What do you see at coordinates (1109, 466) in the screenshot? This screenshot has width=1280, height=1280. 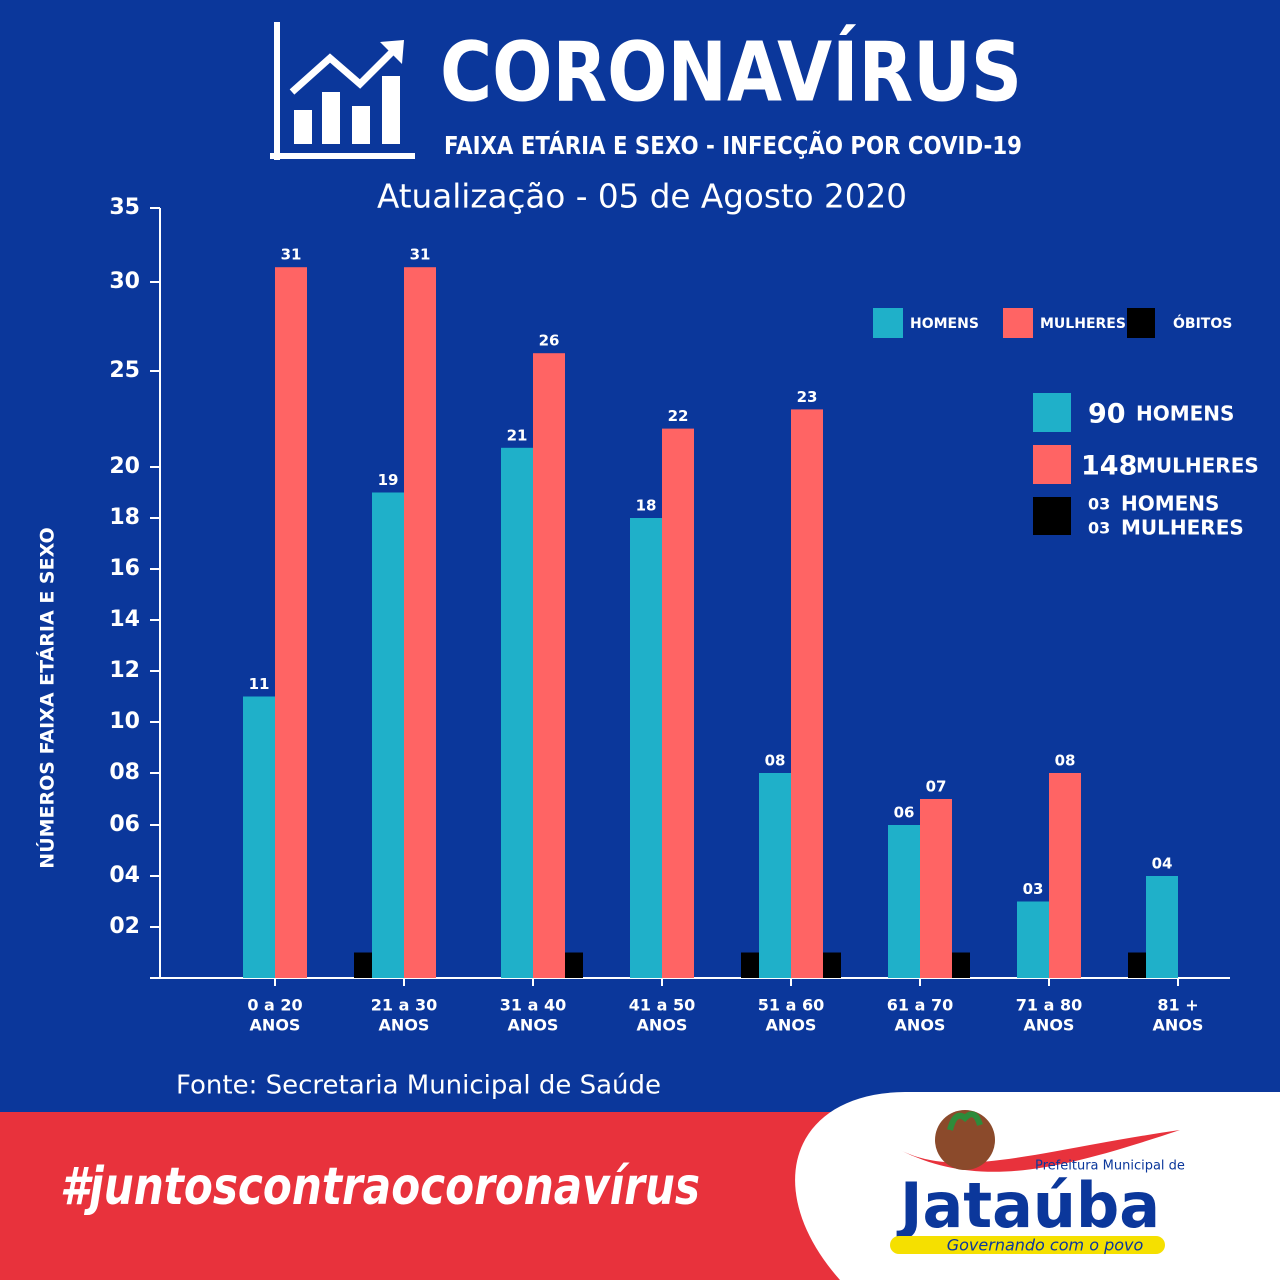 I see `summary-count: 148` at bounding box center [1109, 466].